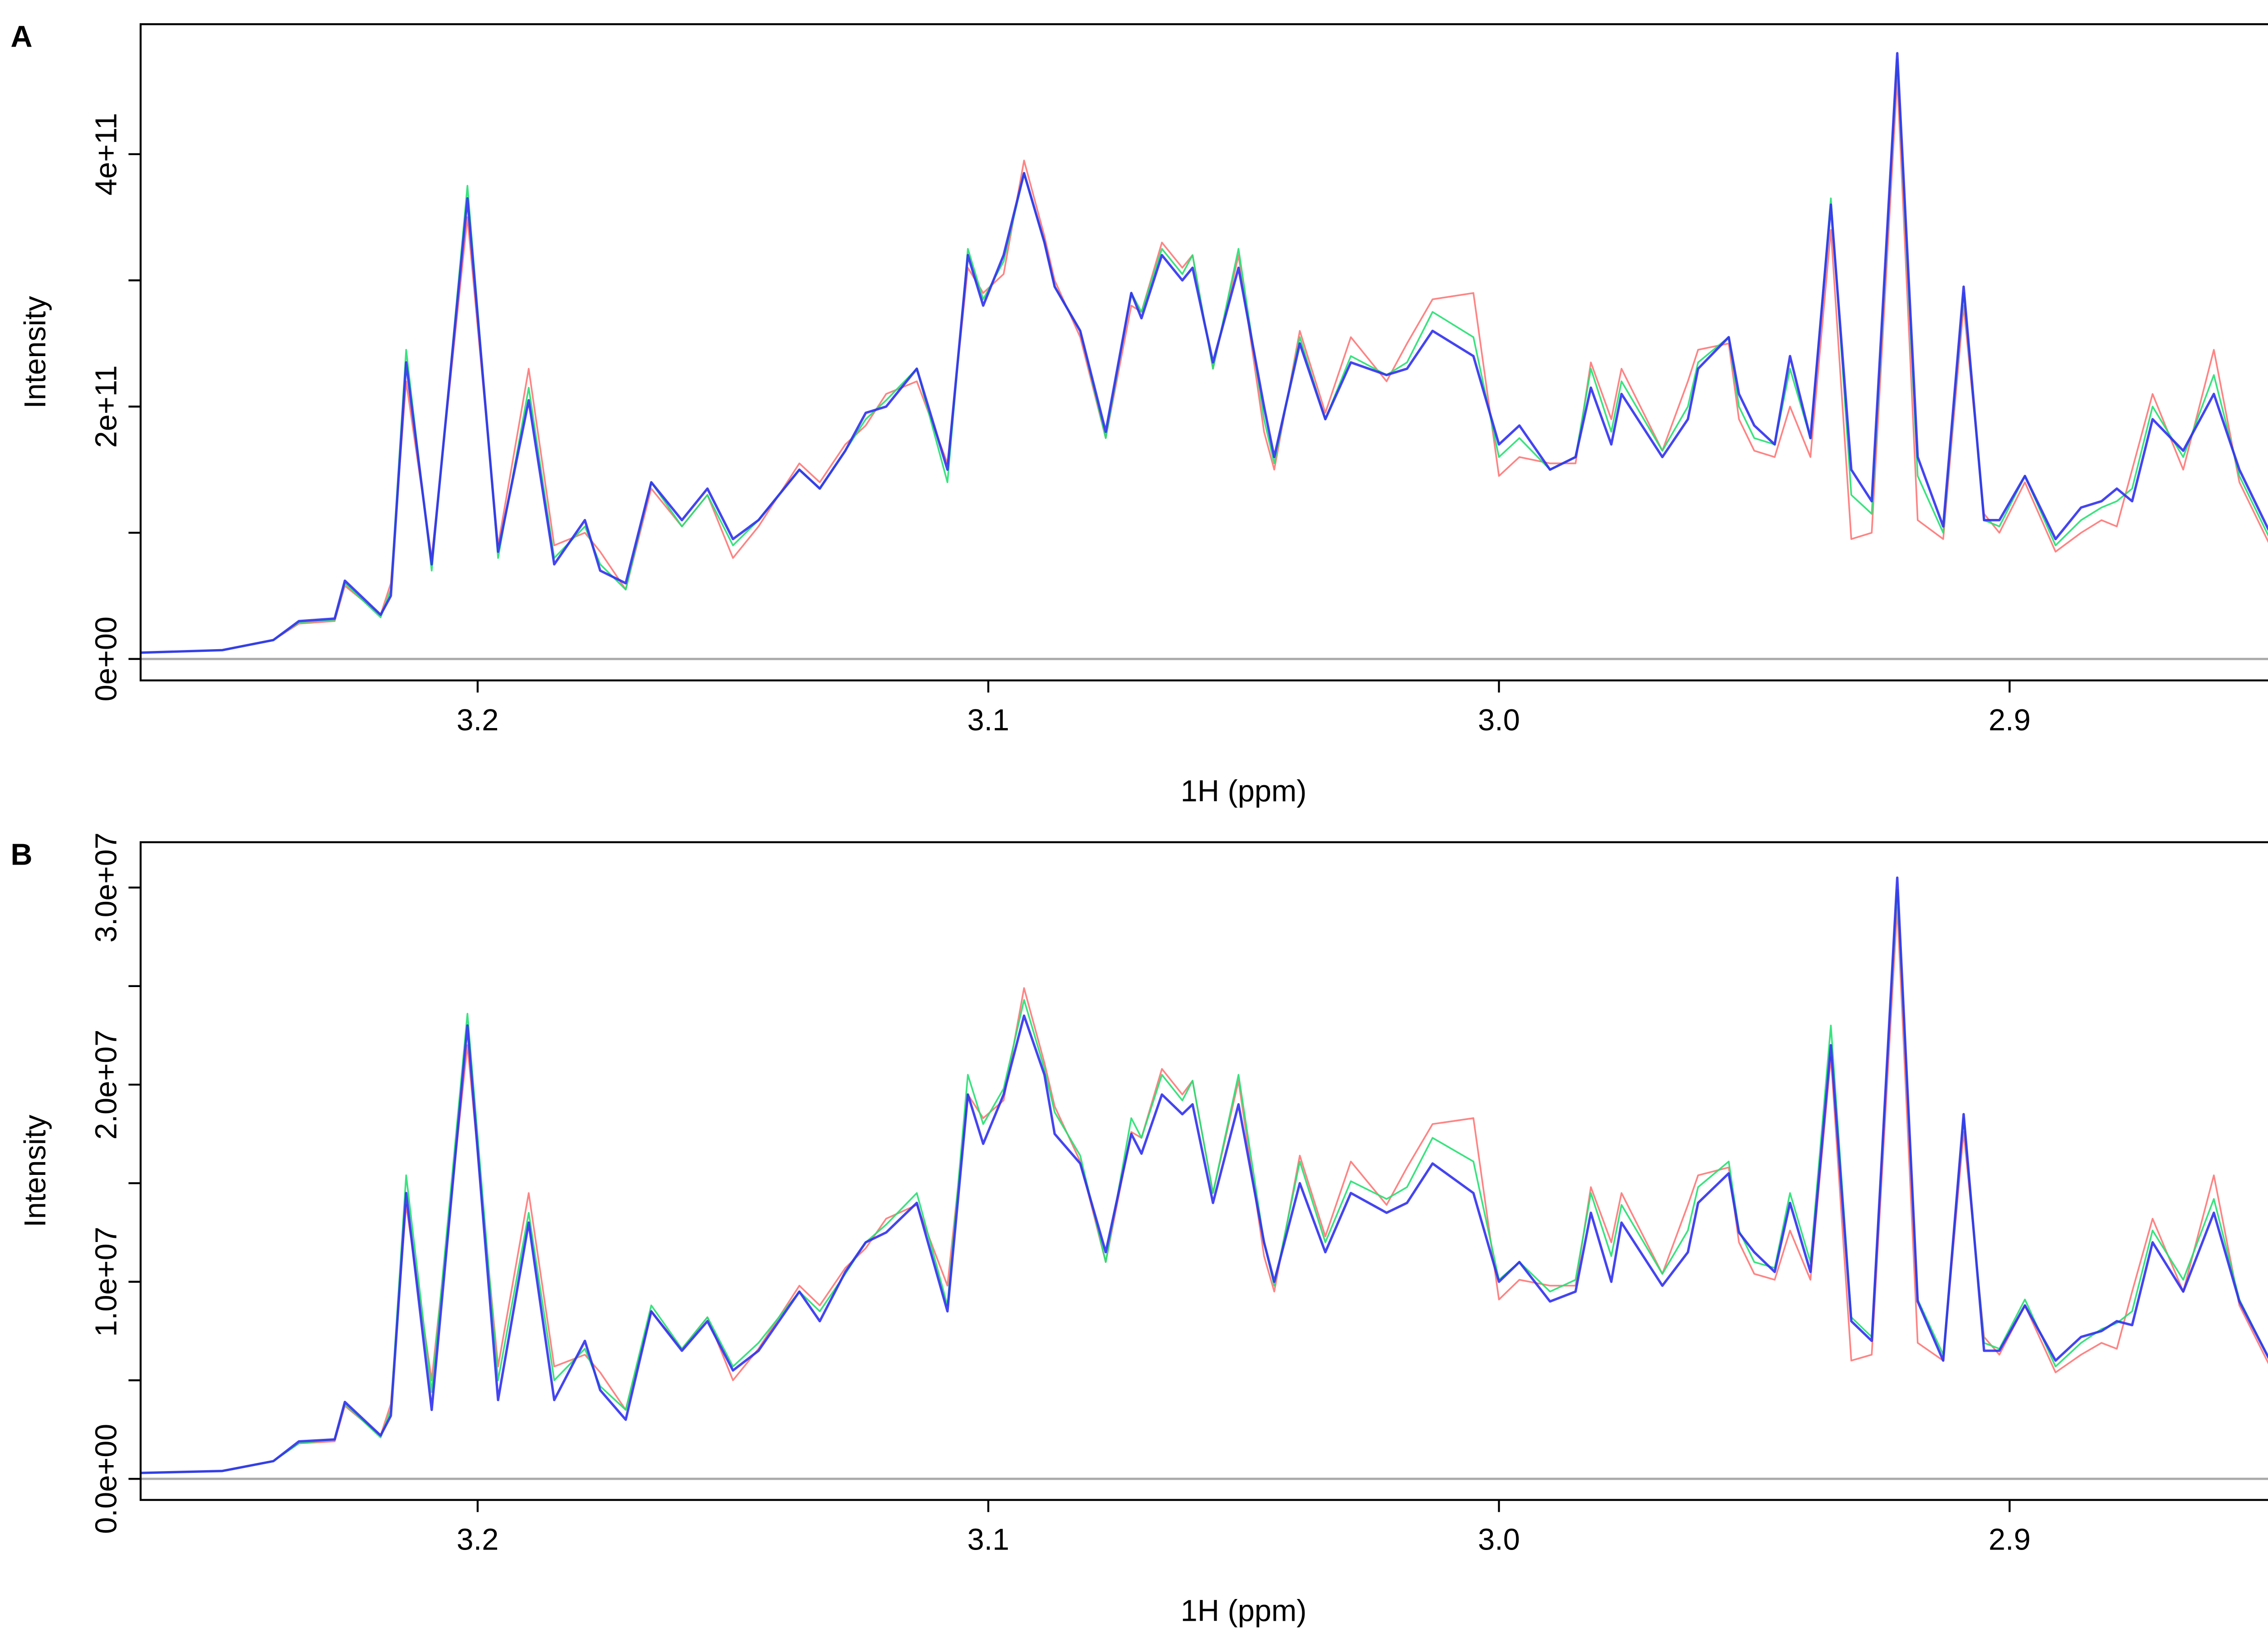 This screenshot has width=2268, height=1633. I want to click on y-tick-label: 0.0e+00, so click(106, 1479).